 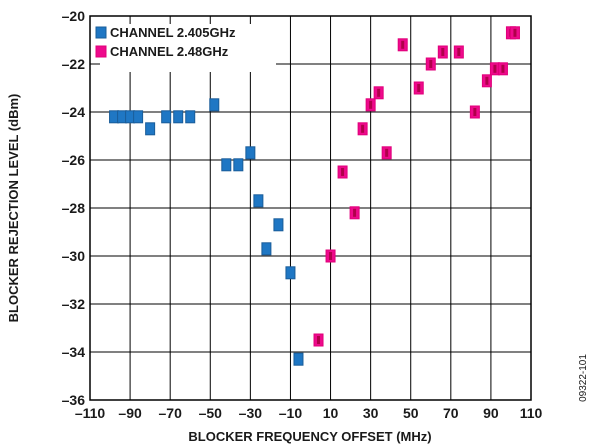 What do you see at coordinates (531, 413) in the screenshot?
I see `x-tick-label: 110` at bounding box center [531, 413].